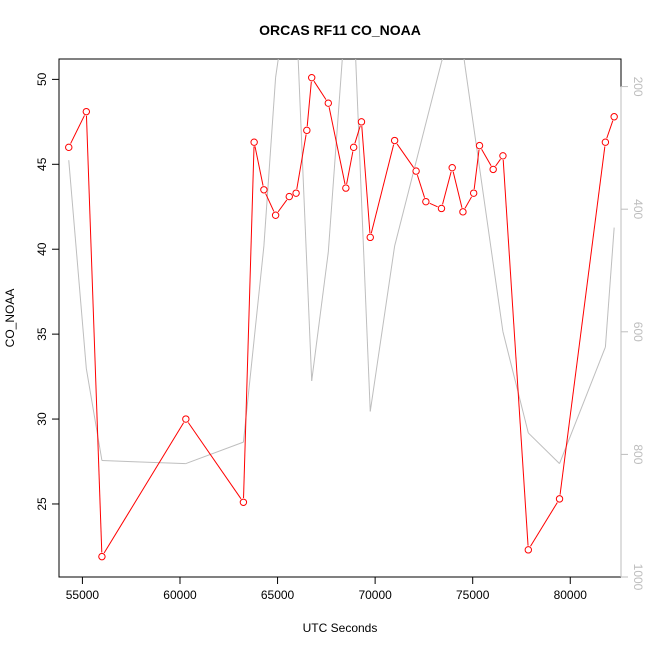  Describe the element at coordinates (42, 164) in the screenshot. I see `y-tick-label: 45` at that location.